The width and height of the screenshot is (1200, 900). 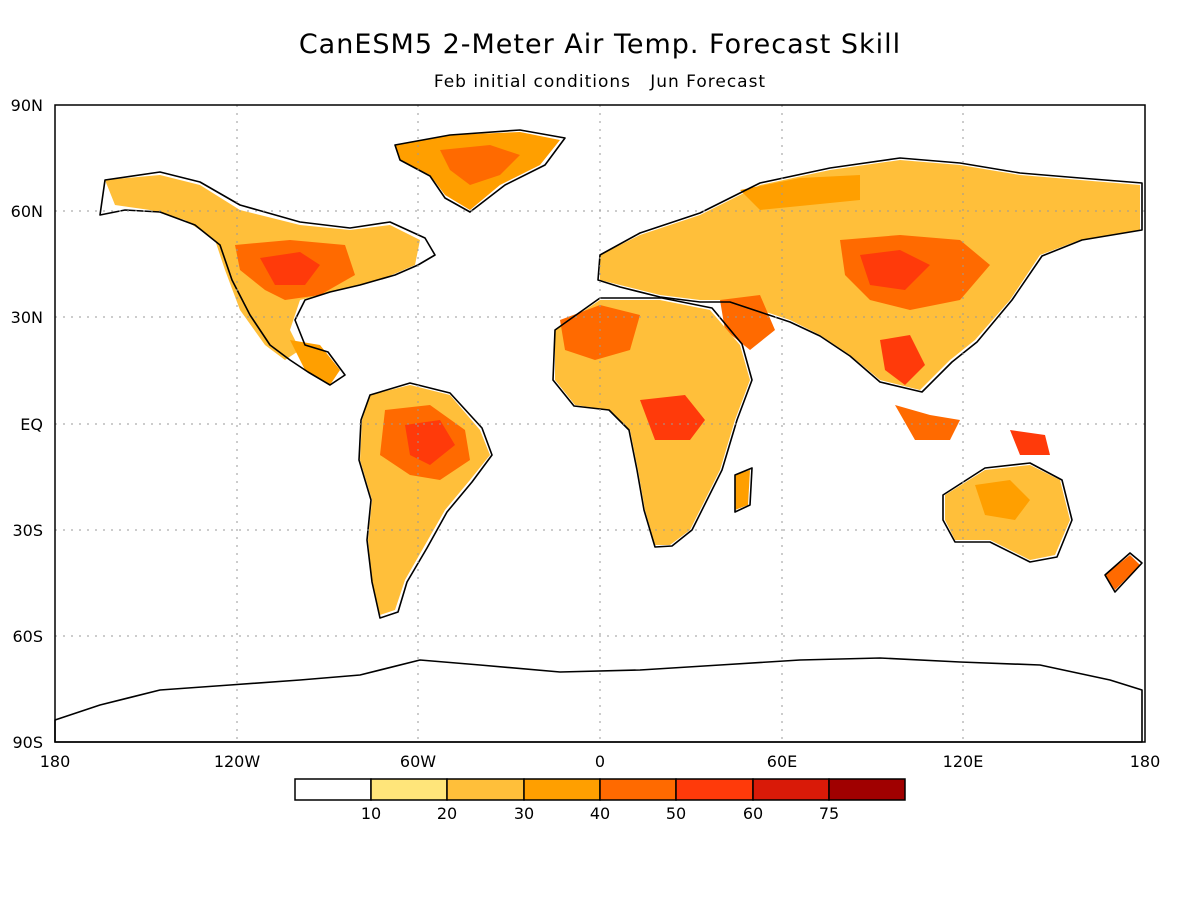 I want to click on colorbar-label-75: 75, so click(x=829, y=813).